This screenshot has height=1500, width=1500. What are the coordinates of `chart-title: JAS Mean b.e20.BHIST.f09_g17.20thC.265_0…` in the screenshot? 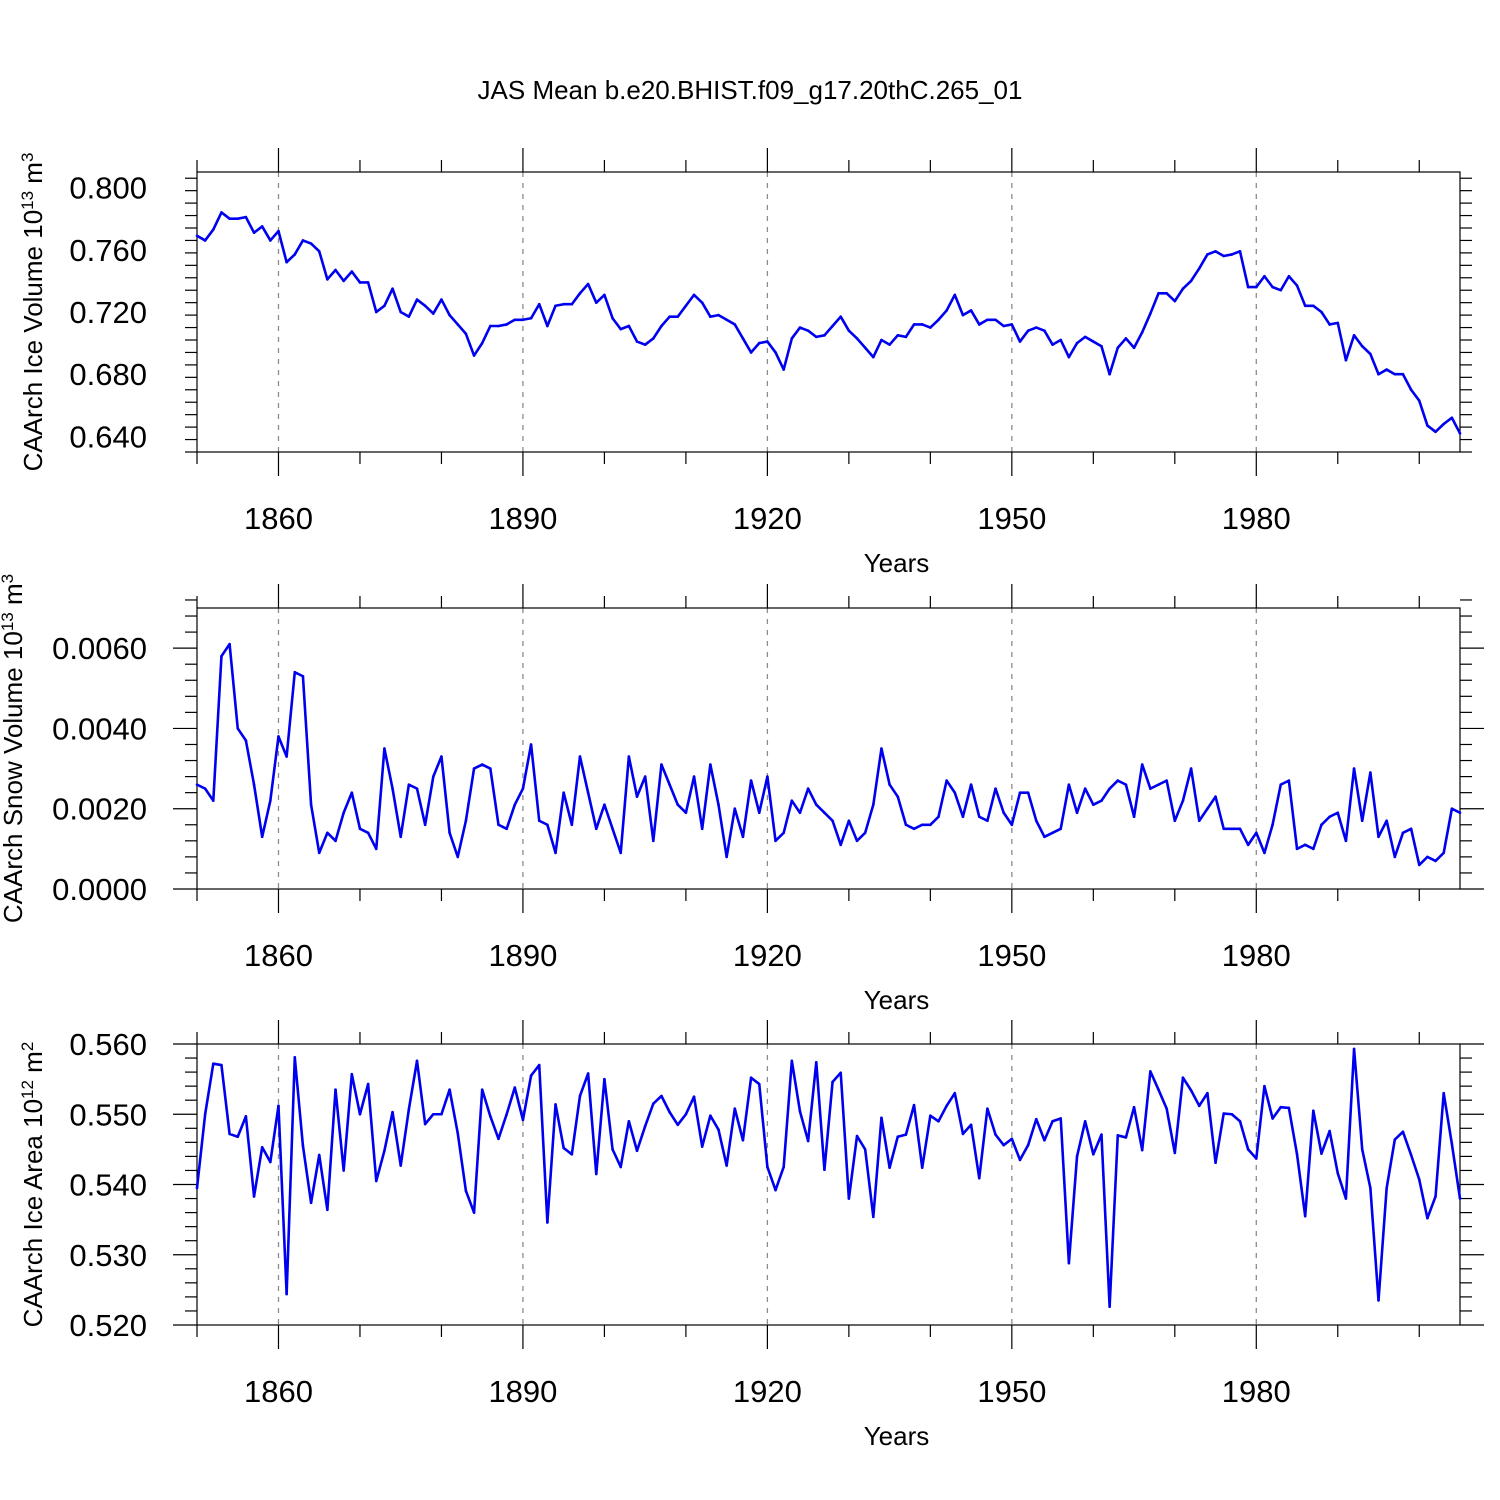 It's located at (750, 90).